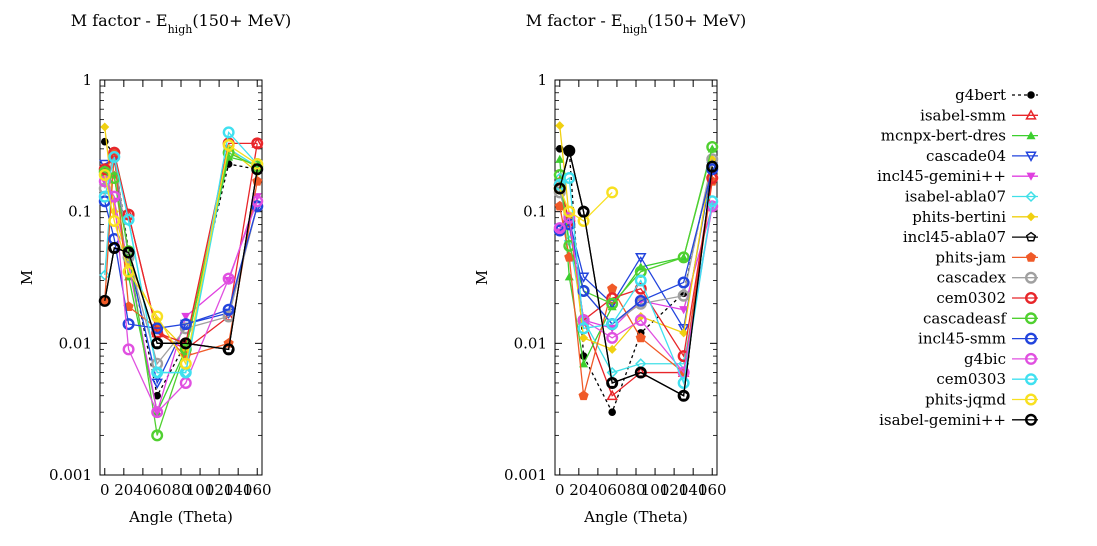  I want to click on legend-entry-g4bic: g4bic, so click(1001, 359).